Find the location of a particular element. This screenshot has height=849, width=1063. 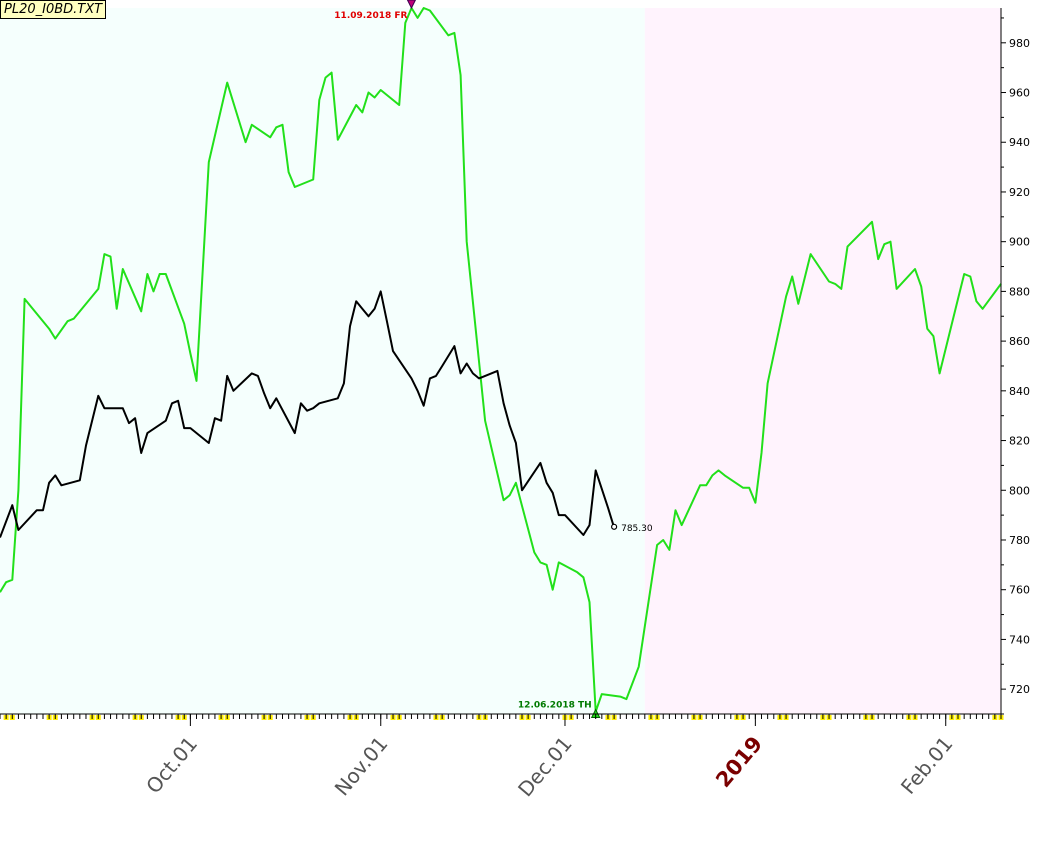

y-tick-label: 860 is located at coordinates (1019, 341).